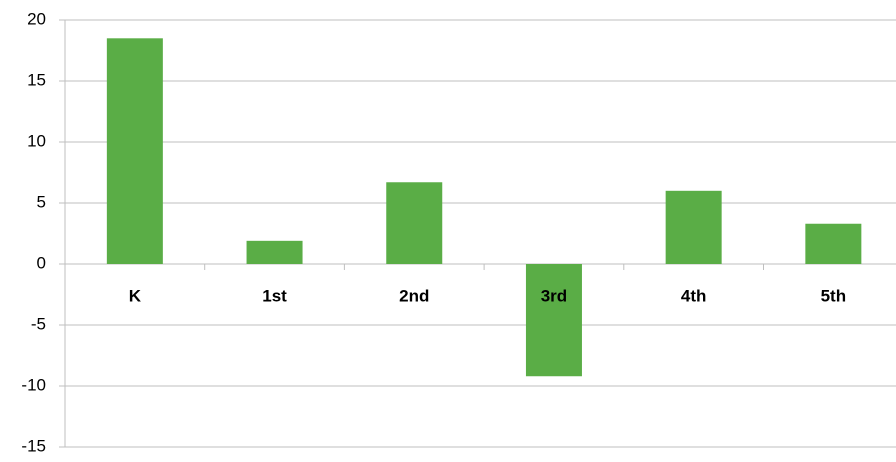 This screenshot has width=896, height=462. I want to click on y-tick-label: -10, so click(33, 384).